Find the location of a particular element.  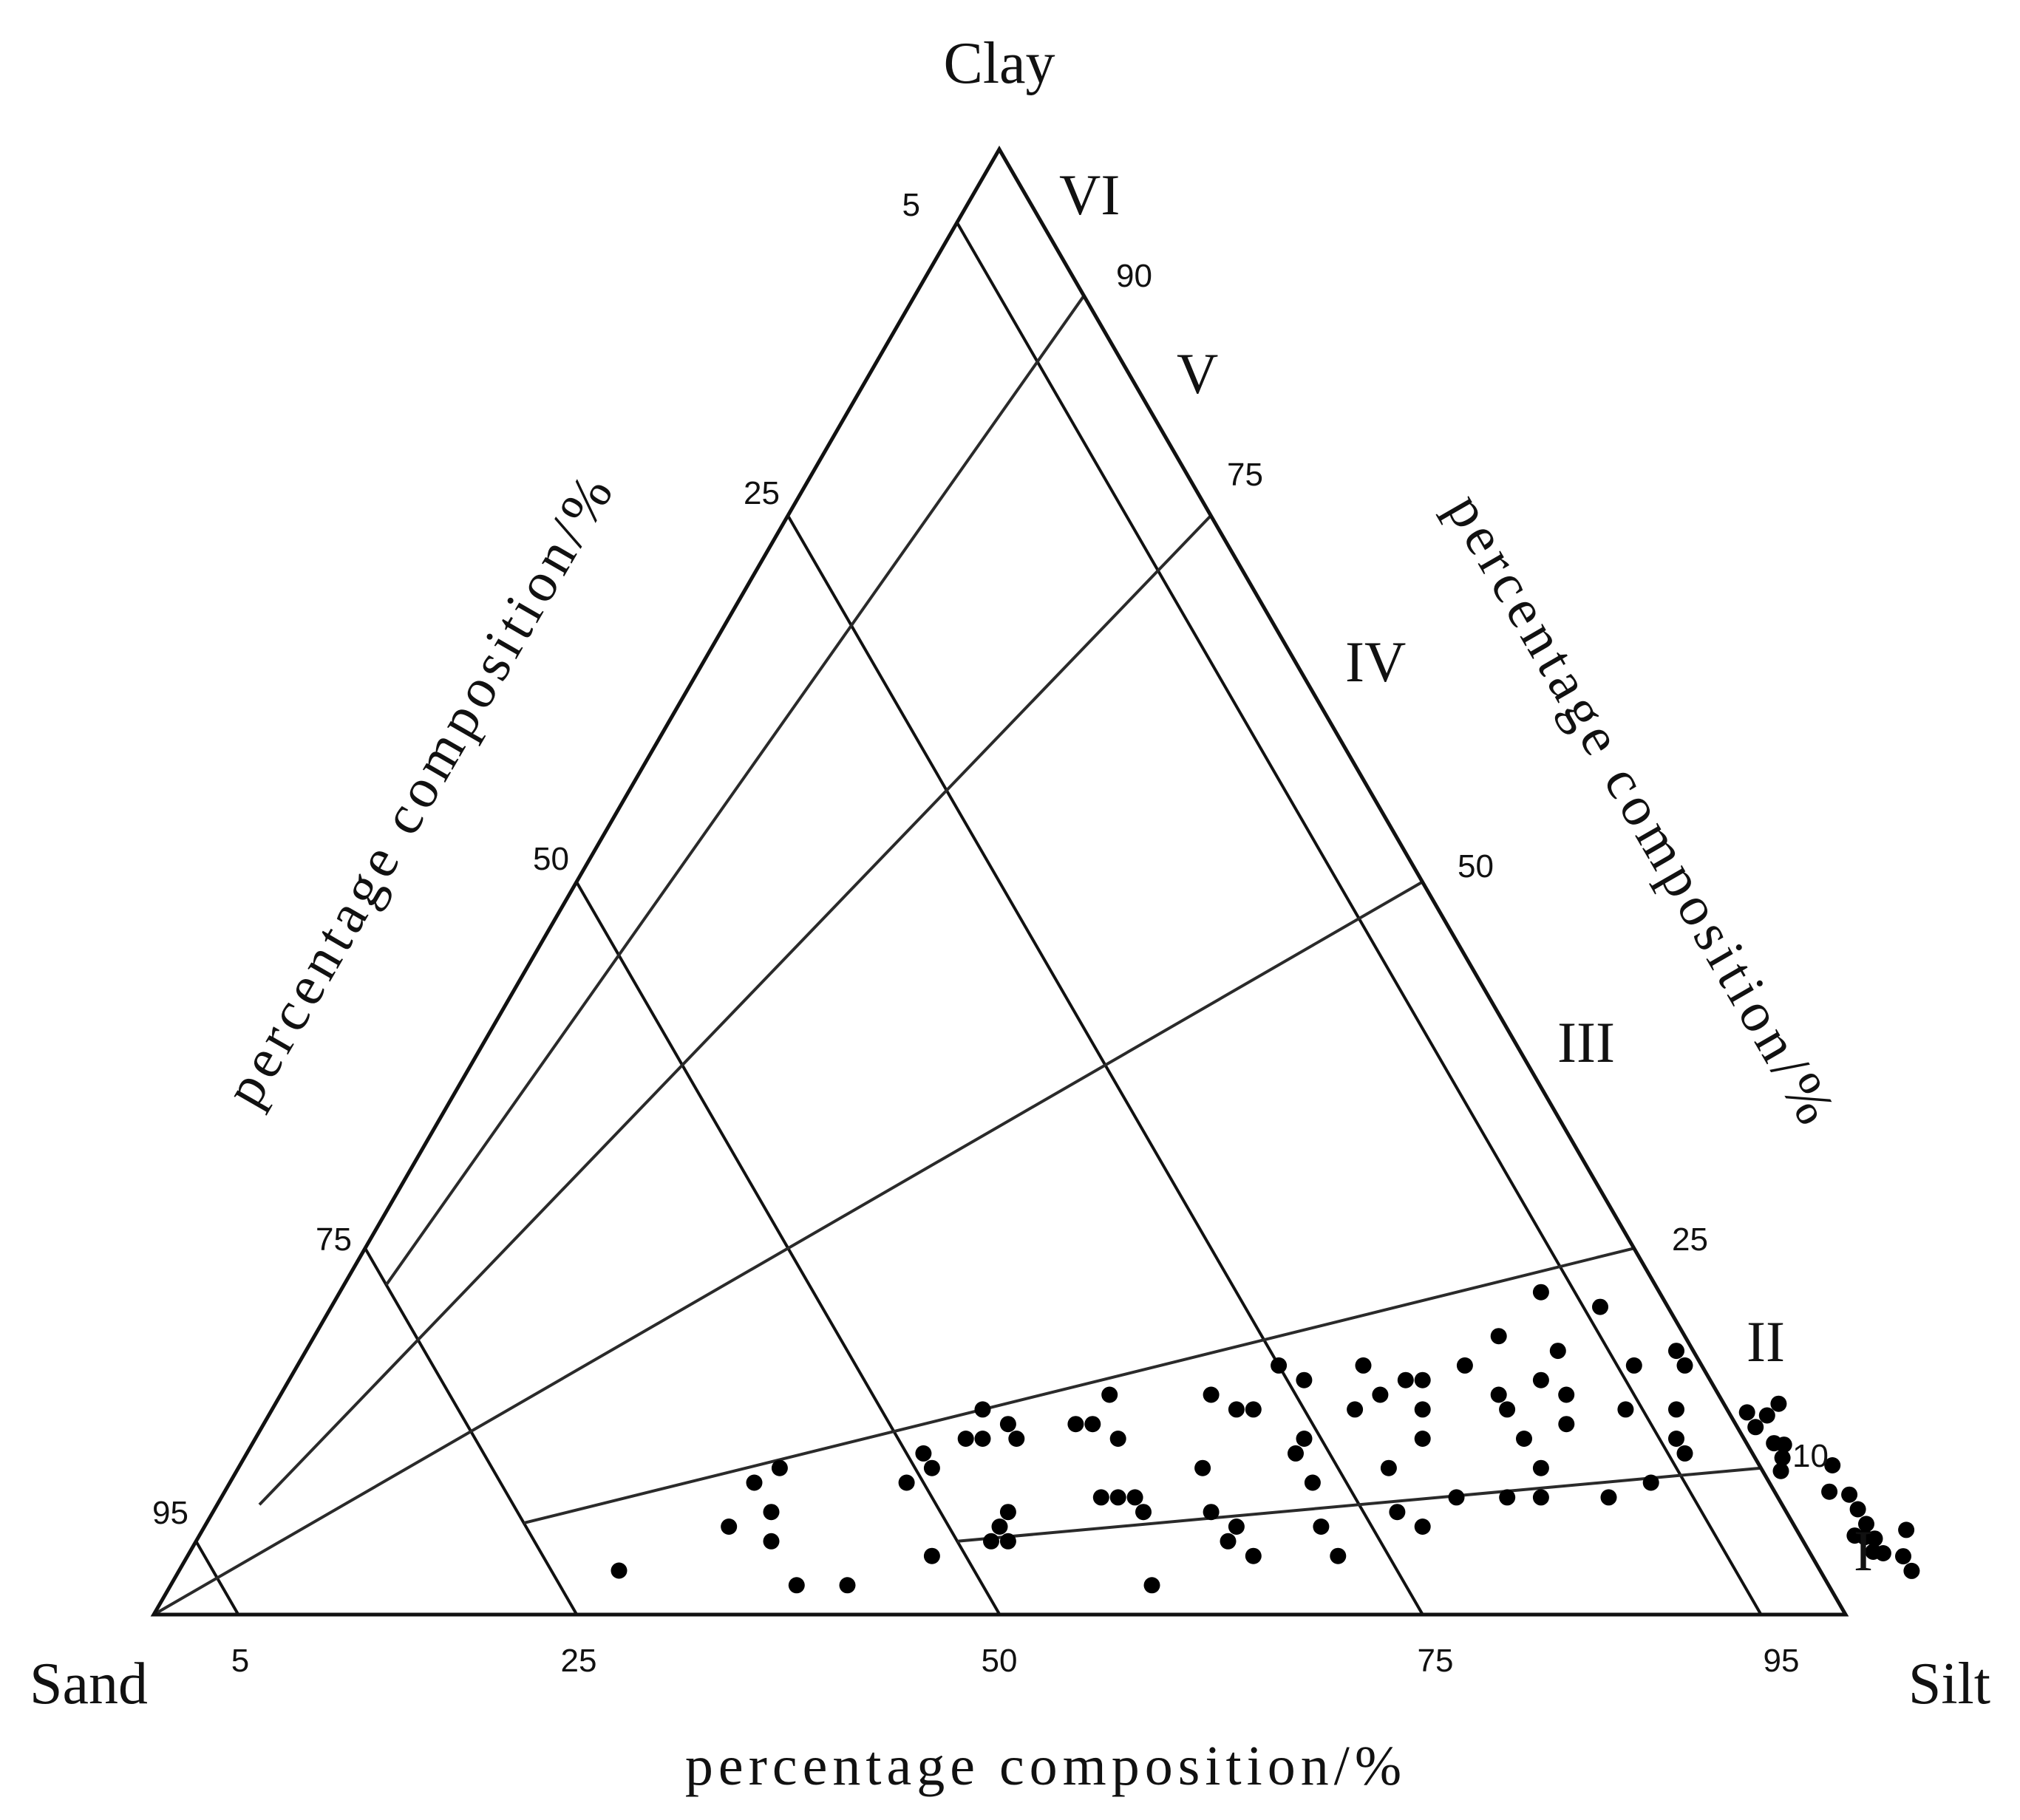

zone-label: VI is located at coordinates (1089, 195).